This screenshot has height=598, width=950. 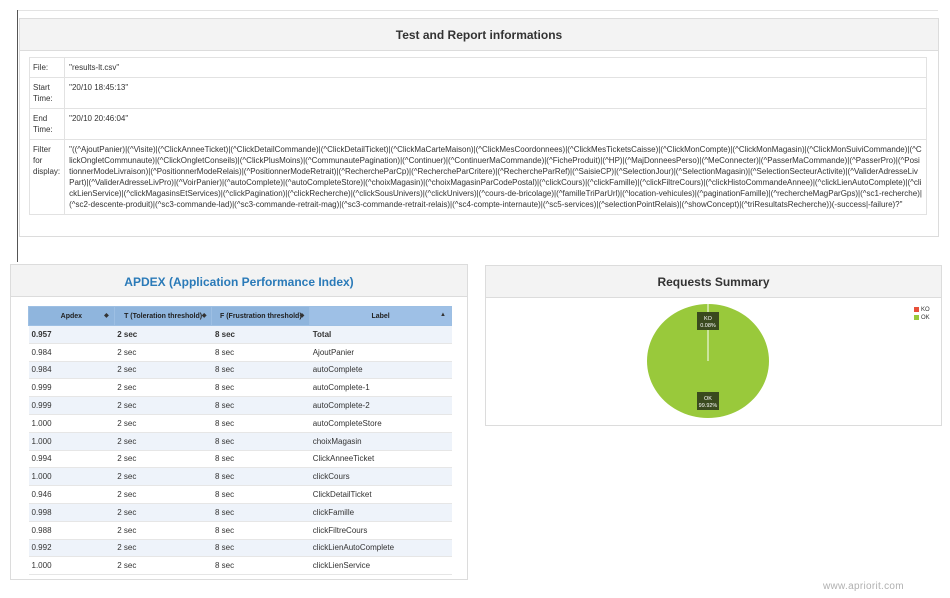 I want to click on label-cell: AjoutPanier, so click(x=380, y=352).